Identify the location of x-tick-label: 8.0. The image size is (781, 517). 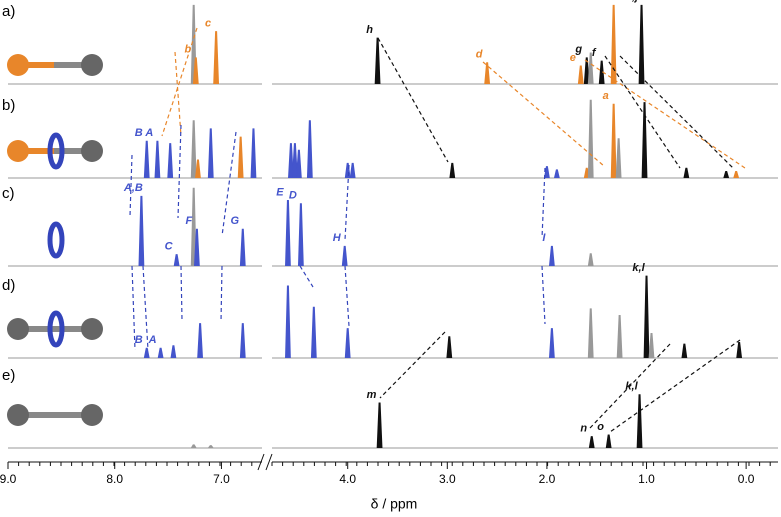
(114, 479).